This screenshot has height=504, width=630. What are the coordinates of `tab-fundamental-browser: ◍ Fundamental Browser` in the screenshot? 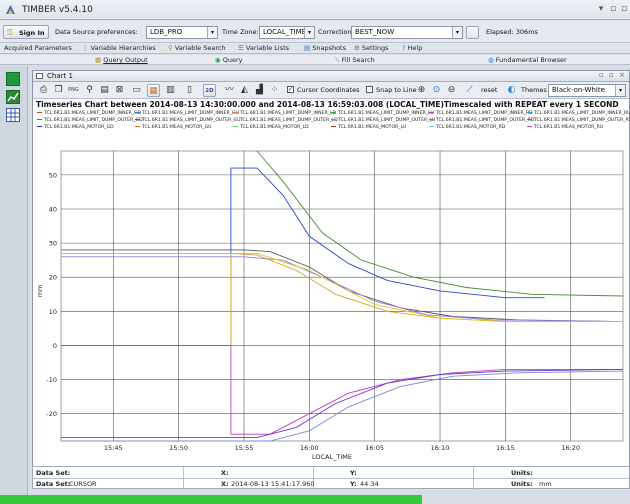 It's located at (527, 60).